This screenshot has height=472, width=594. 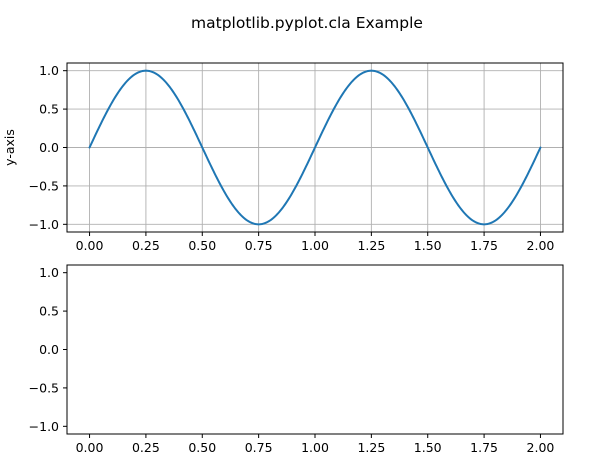 What do you see at coordinates (49, 109) in the screenshot?
I see `top-y-tick-label: 0.5` at bounding box center [49, 109].